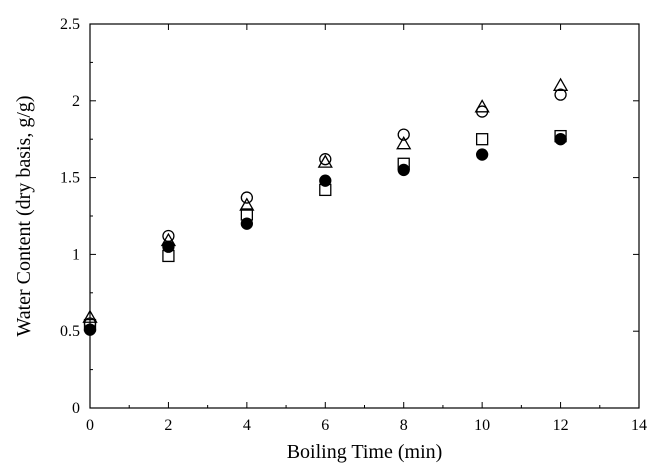 Image resolution: width=655 pixels, height=466 pixels. Describe the element at coordinates (482, 425) in the screenshot. I see `x-tick-label: 10` at that location.